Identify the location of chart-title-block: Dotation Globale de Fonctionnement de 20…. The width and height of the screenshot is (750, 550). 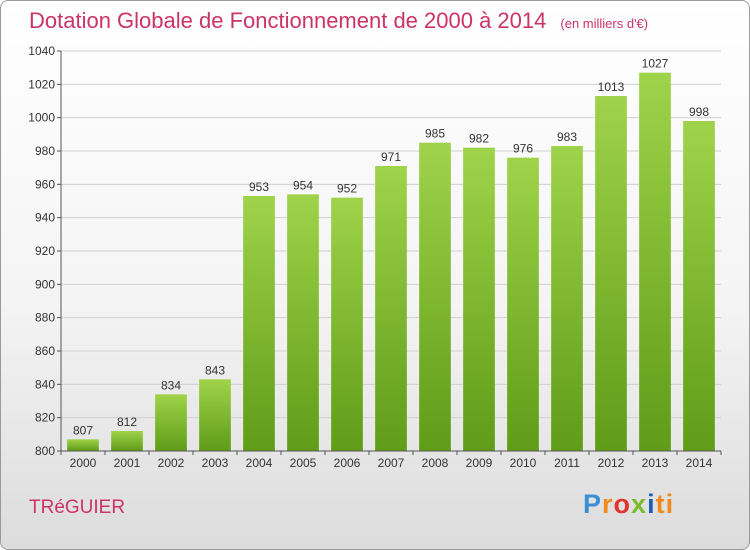
(338, 21).